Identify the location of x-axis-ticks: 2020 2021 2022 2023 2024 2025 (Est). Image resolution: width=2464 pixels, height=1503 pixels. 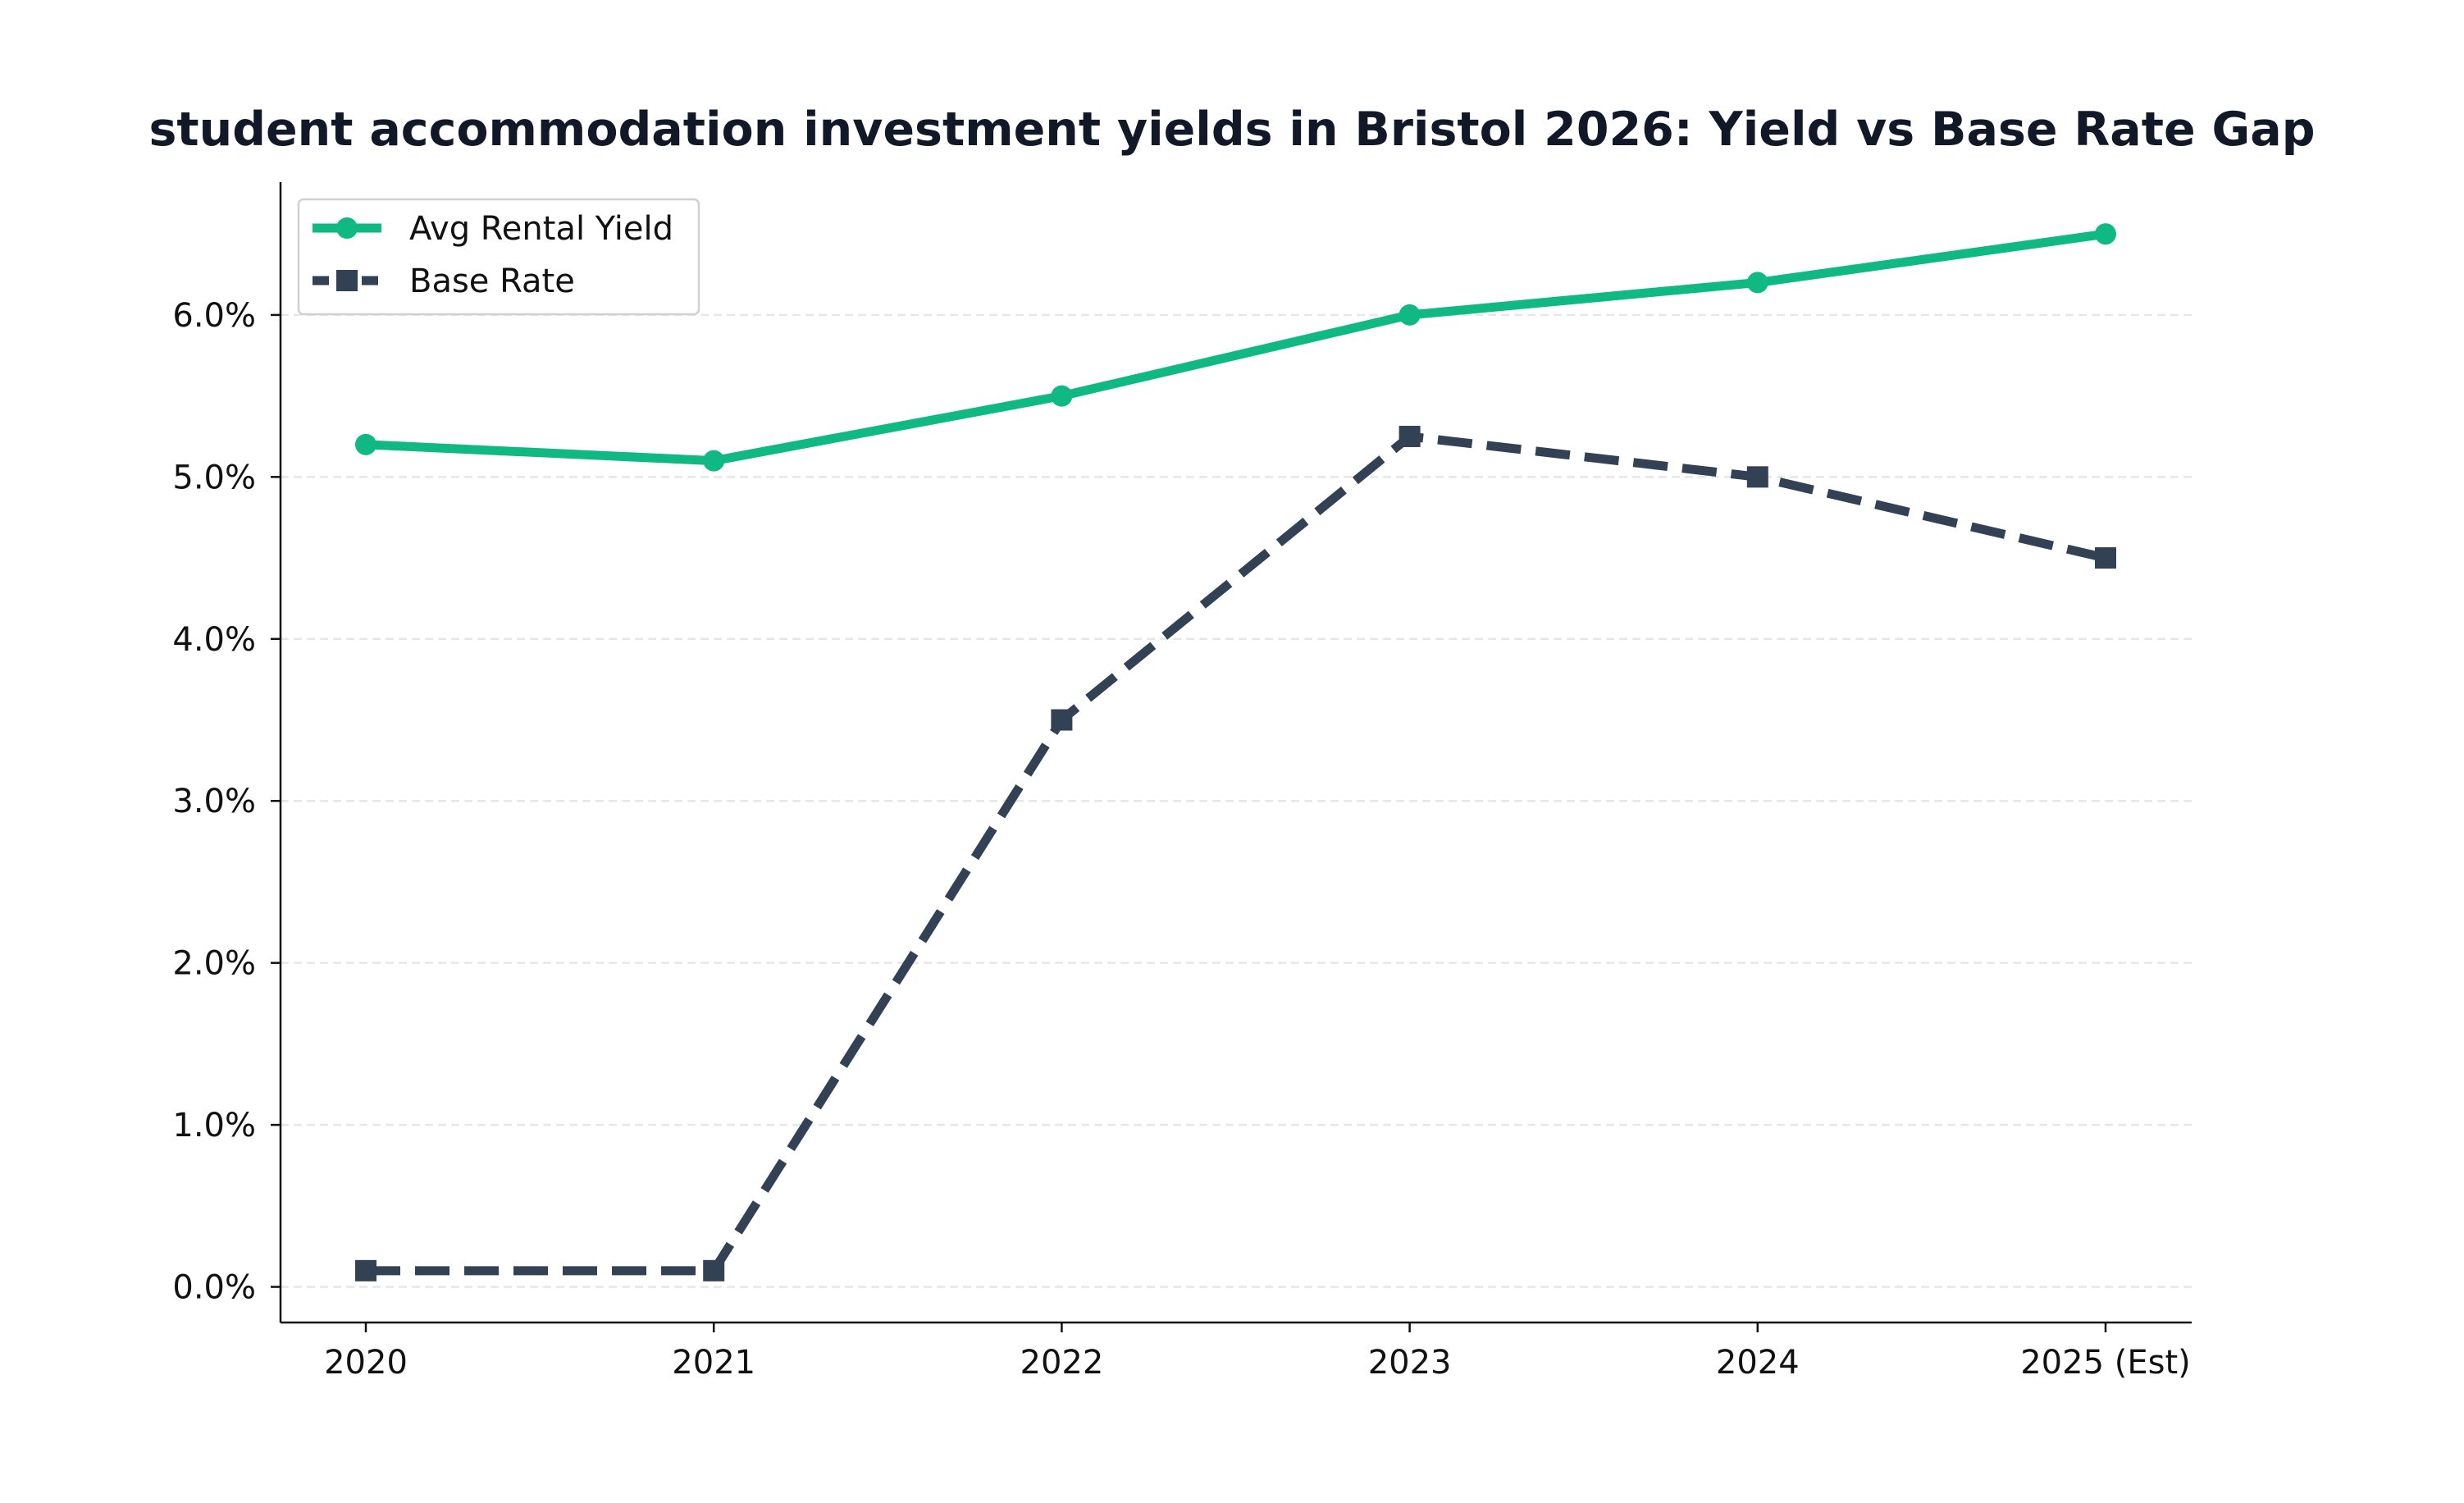
(1257, 1353).